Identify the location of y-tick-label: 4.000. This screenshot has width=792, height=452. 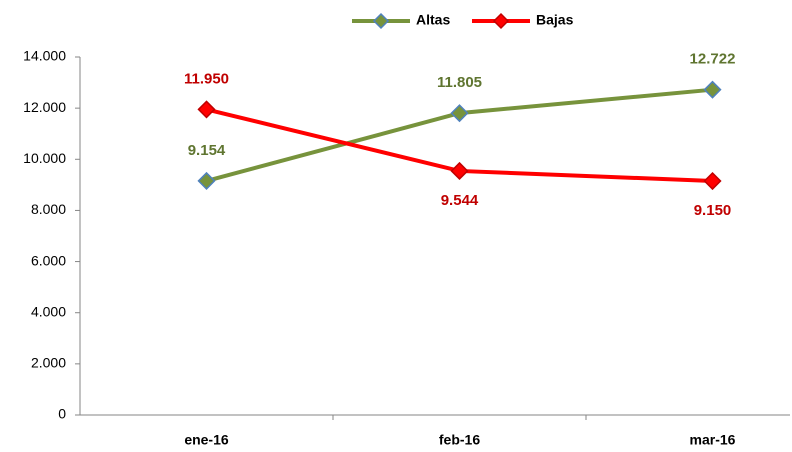
(48, 311).